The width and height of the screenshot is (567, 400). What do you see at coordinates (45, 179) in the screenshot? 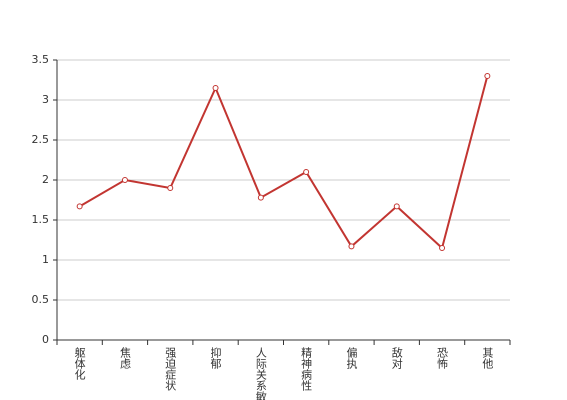
I see `y-tick-label: 2` at bounding box center [45, 179].